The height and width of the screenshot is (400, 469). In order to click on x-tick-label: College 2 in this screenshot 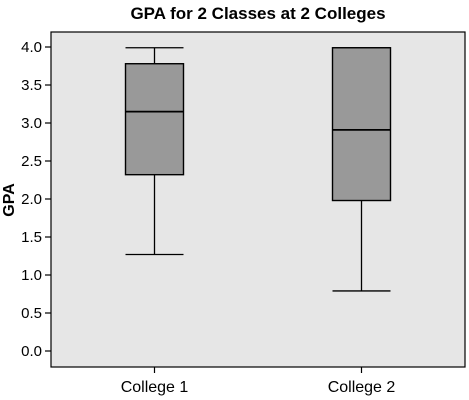, I will do `click(362, 387)`.